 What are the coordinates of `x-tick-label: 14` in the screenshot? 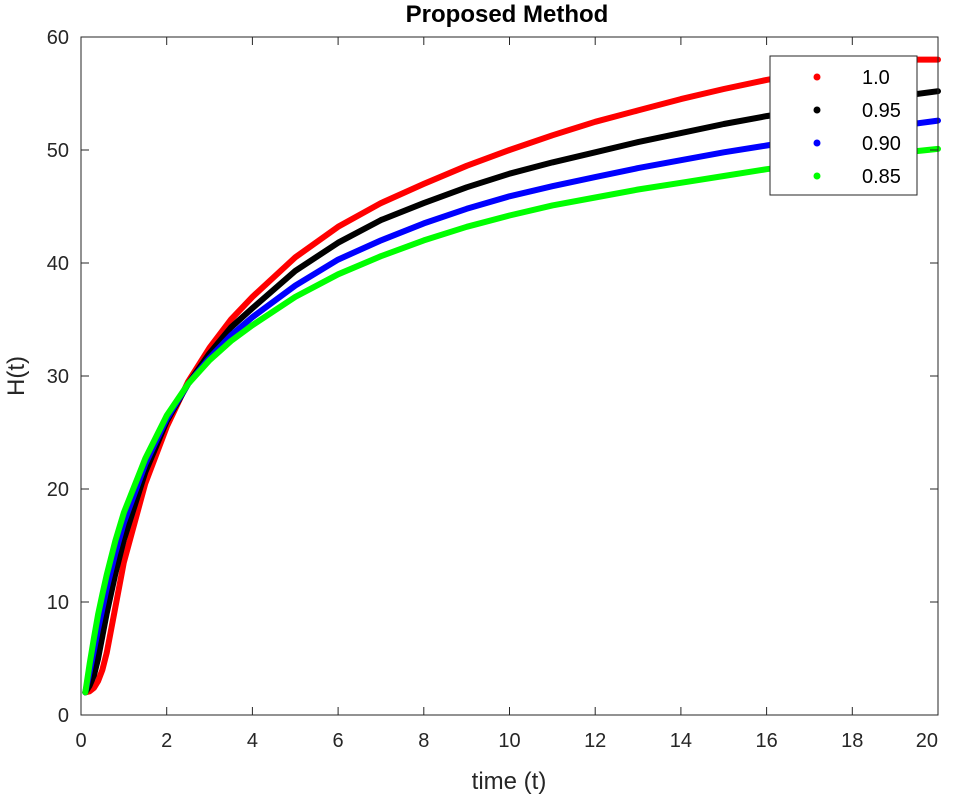 It's located at (681, 741).